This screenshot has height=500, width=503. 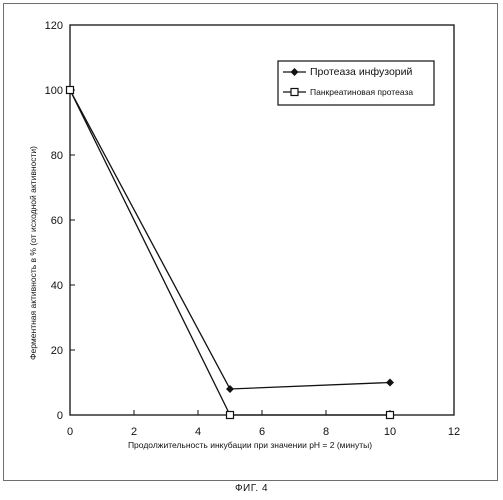 What do you see at coordinates (60, 416) in the screenshot?
I see `y-tick-label: 0` at bounding box center [60, 416].